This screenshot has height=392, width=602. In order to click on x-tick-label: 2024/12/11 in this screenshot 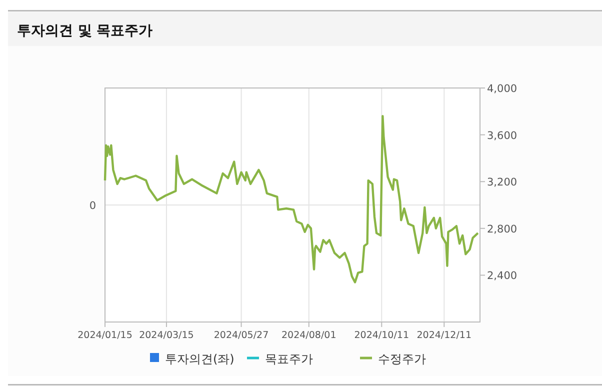, I will do `click(444, 335)`.